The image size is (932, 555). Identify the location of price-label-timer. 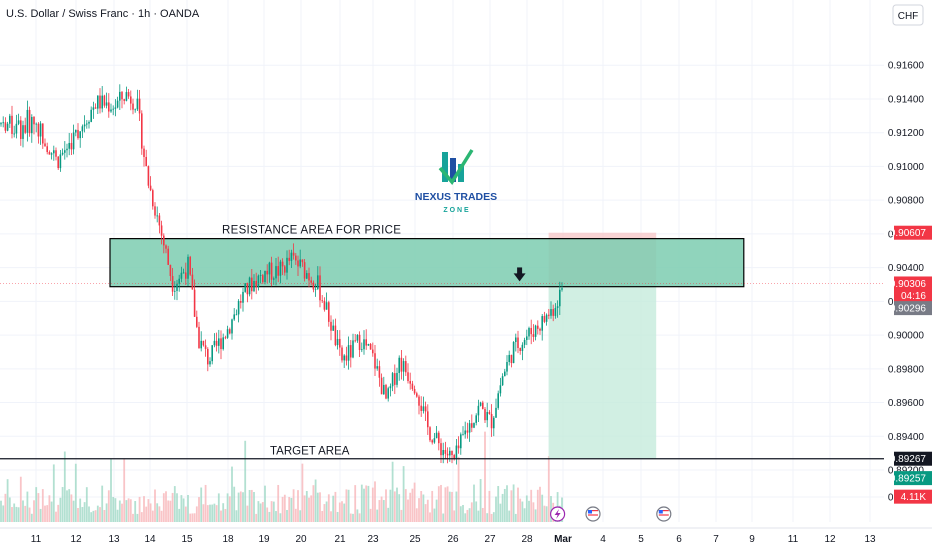
(913, 295).